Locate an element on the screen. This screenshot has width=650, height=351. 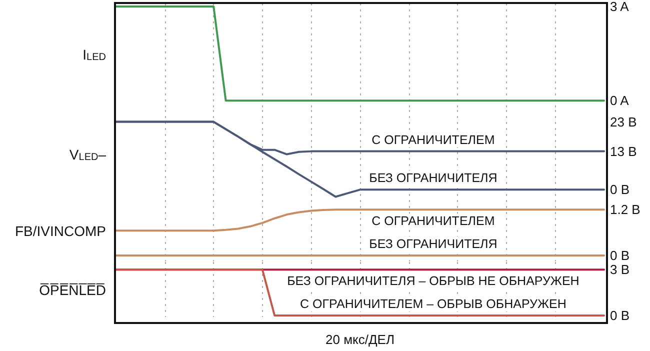
series-label: С ОГРАНИЧИТЕЛЕМ – ОБРЫВ ОБНАРУЖЕН is located at coordinates (433, 303).